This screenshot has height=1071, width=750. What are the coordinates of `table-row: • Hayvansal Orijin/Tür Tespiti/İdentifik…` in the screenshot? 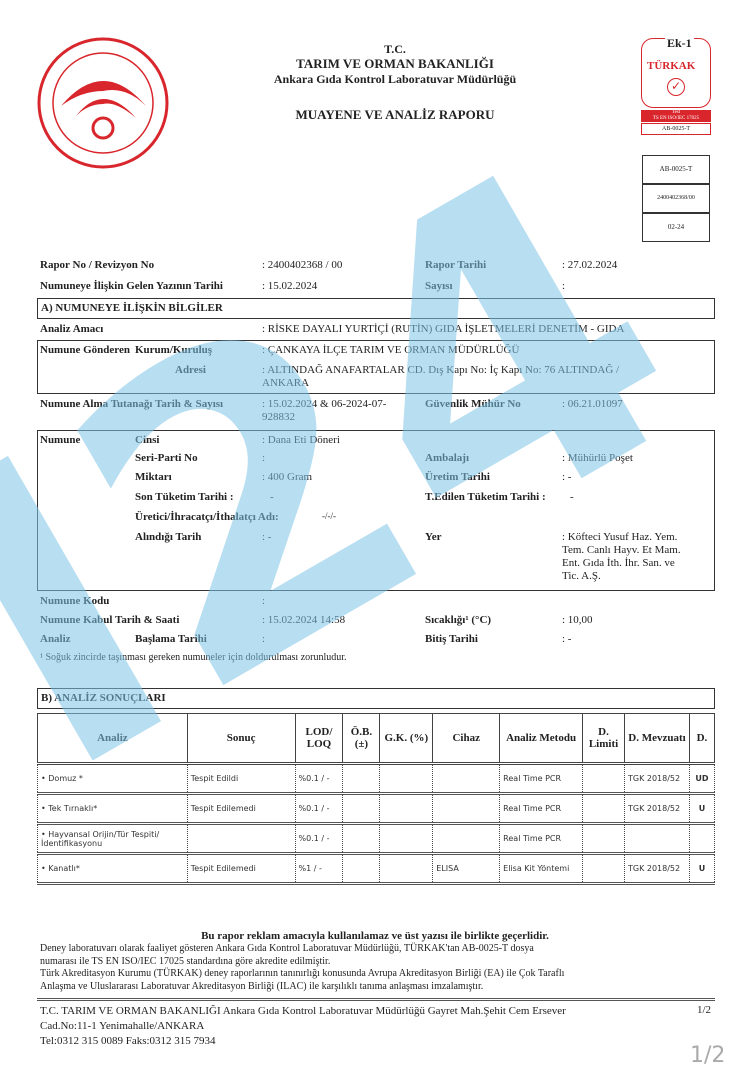 It's located at (376, 839).